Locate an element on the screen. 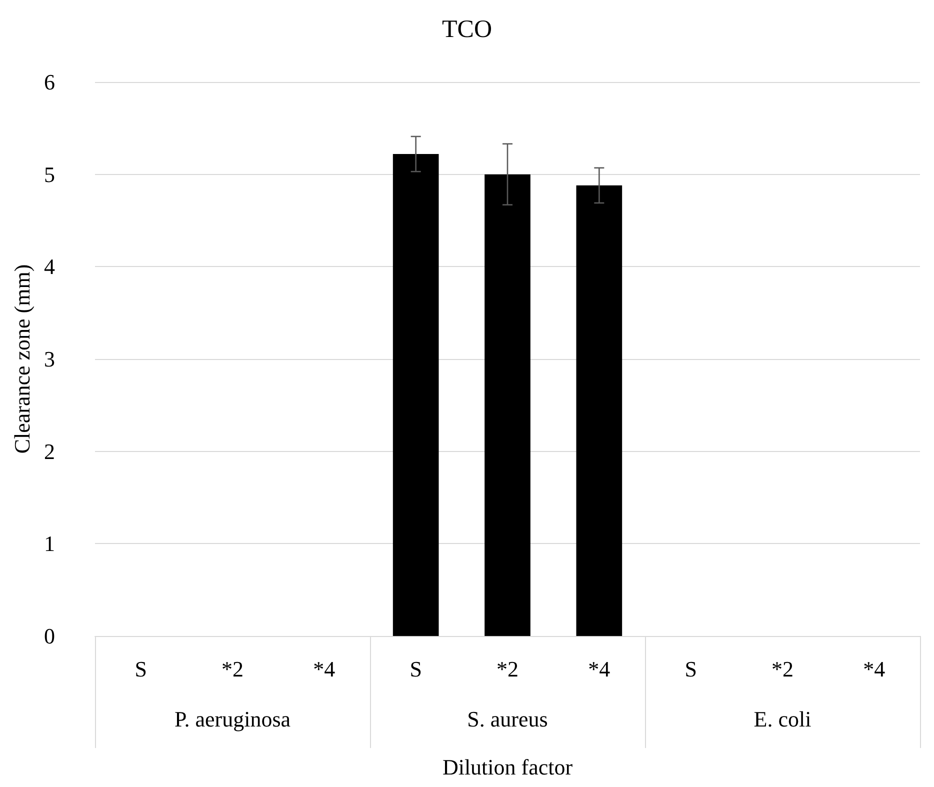 This screenshot has width=934, height=787. y-axis-title: Clearance zone (mm) is located at coordinates (22, 359).